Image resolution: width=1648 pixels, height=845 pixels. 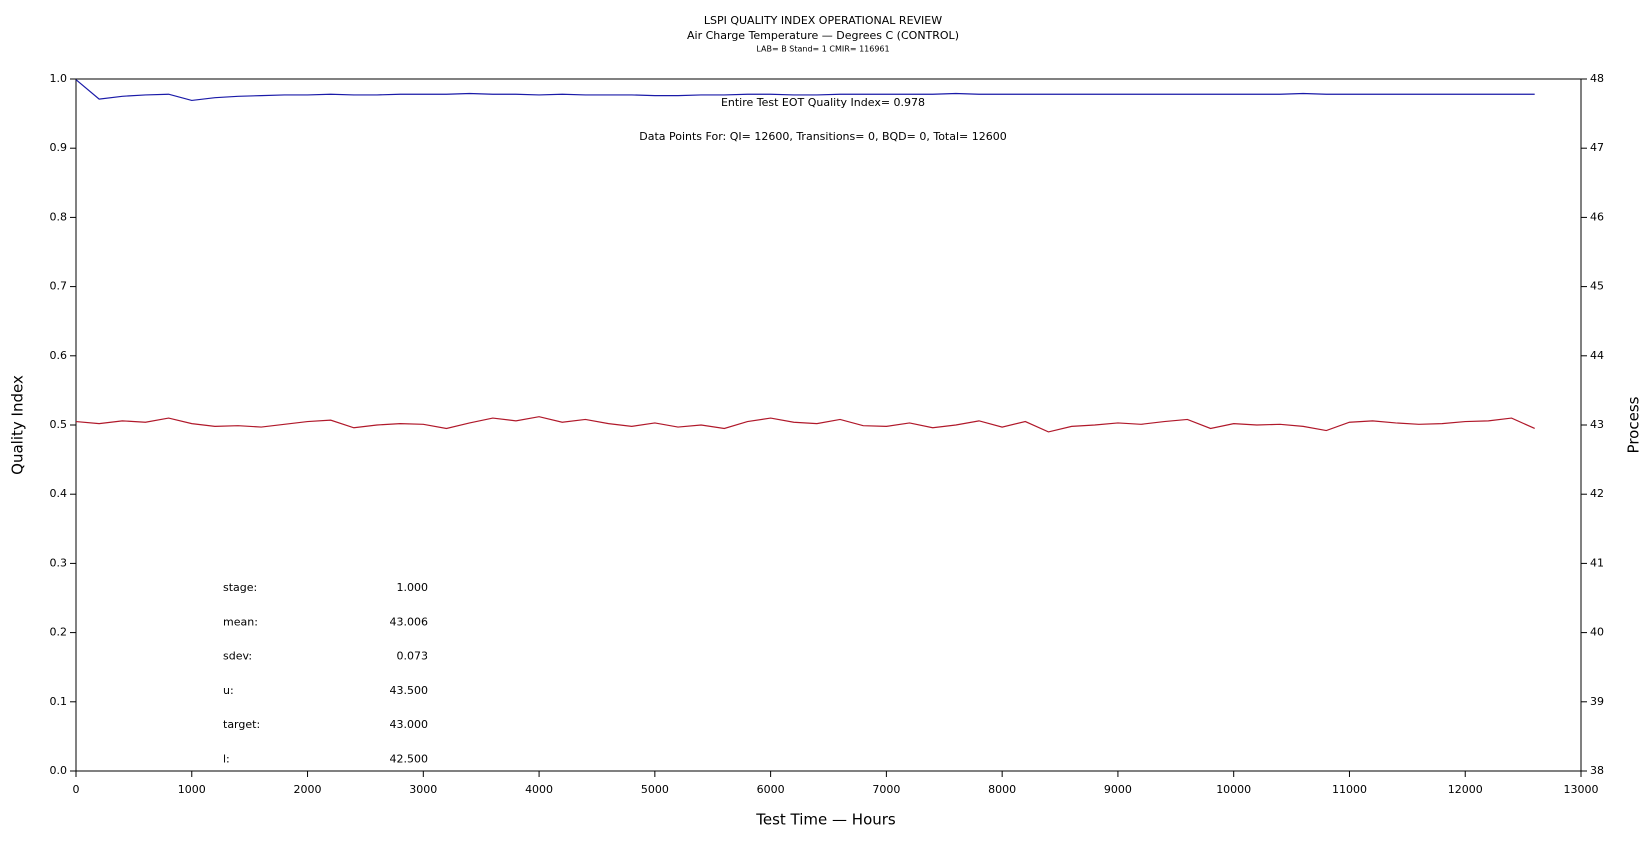 What do you see at coordinates (237, 656) in the screenshot?
I see `stat-label: sdev:` at bounding box center [237, 656].